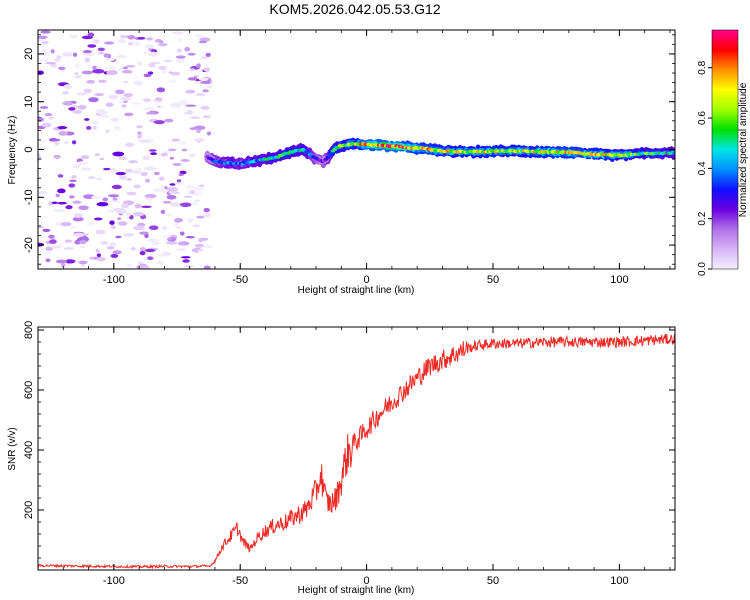 The image size is (750, 600). What do you see at coordinates (29, 390) in the screenshot?
I see `snr-y-tick-label: 600` at bounding box center [29, 390].